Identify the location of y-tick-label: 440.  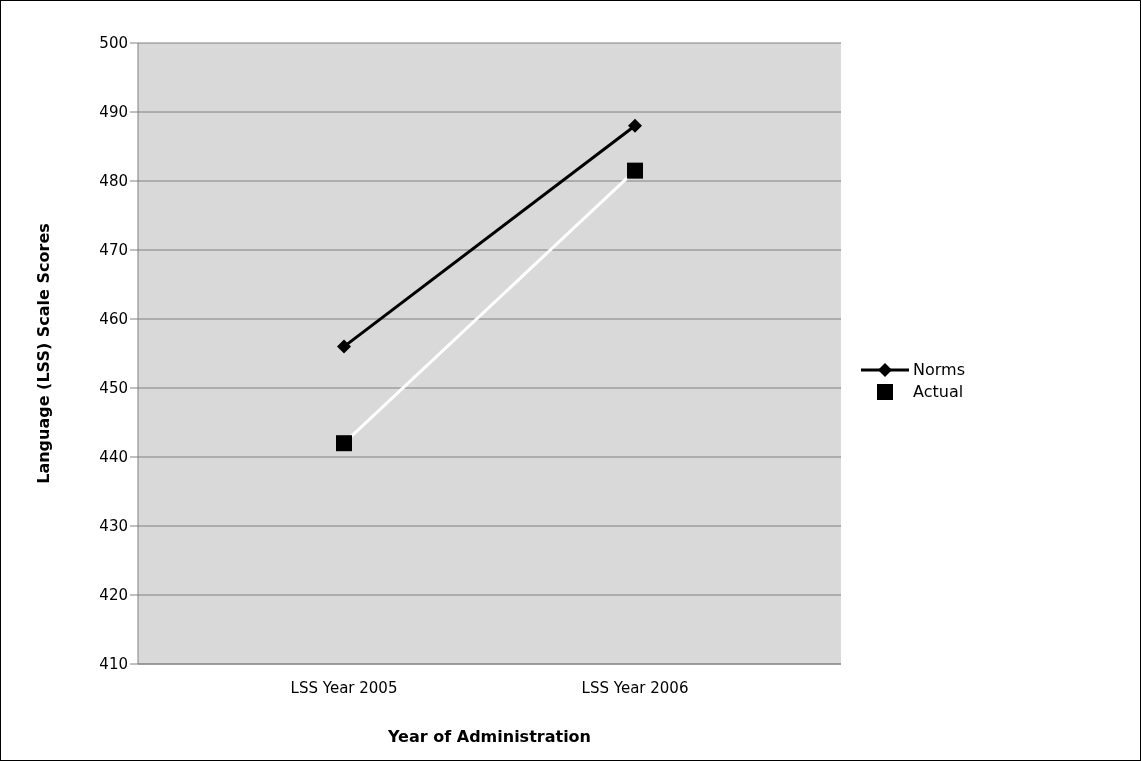
(113, 457).